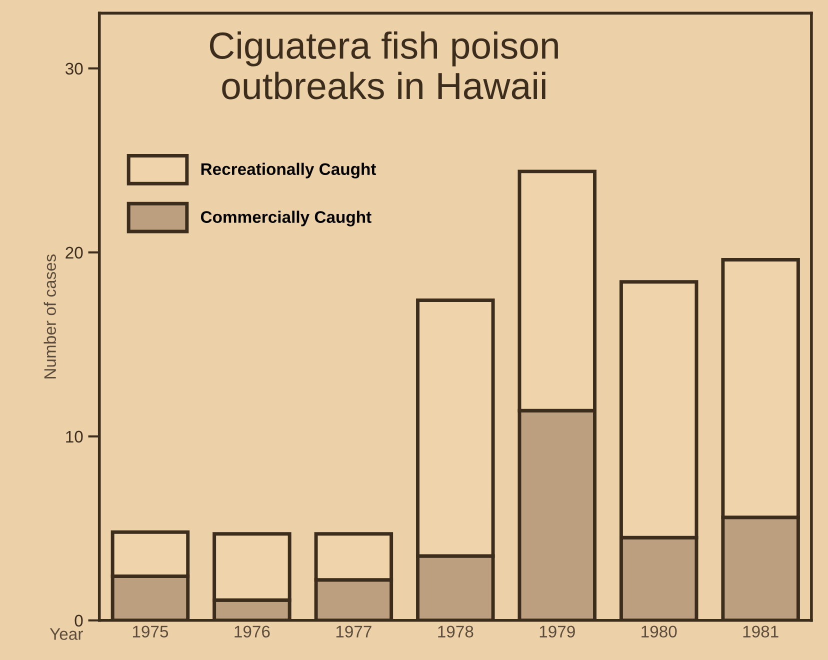 This screenshot has height=660, width=828. What do you see at coordinates (150, 632) in the screenshot?
I see `x-tick-label: 1975` at bounding box center [150, 632].